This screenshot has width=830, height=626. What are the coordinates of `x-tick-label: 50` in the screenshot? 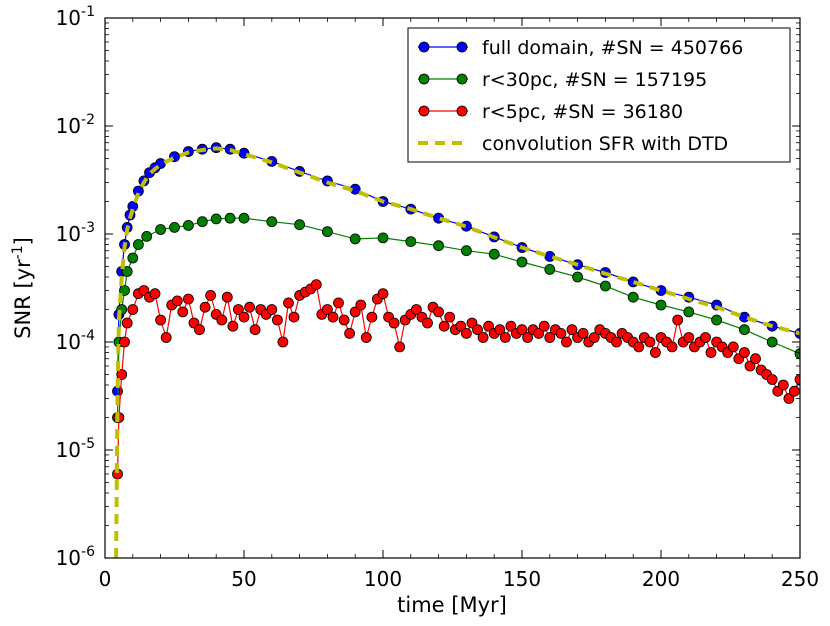 It's located at (243, 579).